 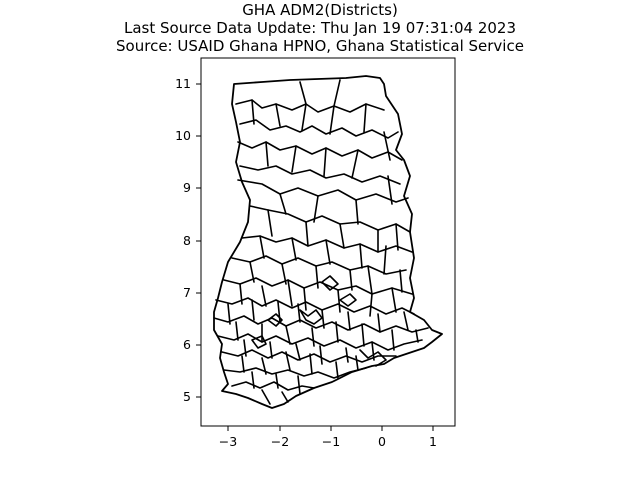 I want to click on y-tick-label: 6, so click(x=187, y=344).